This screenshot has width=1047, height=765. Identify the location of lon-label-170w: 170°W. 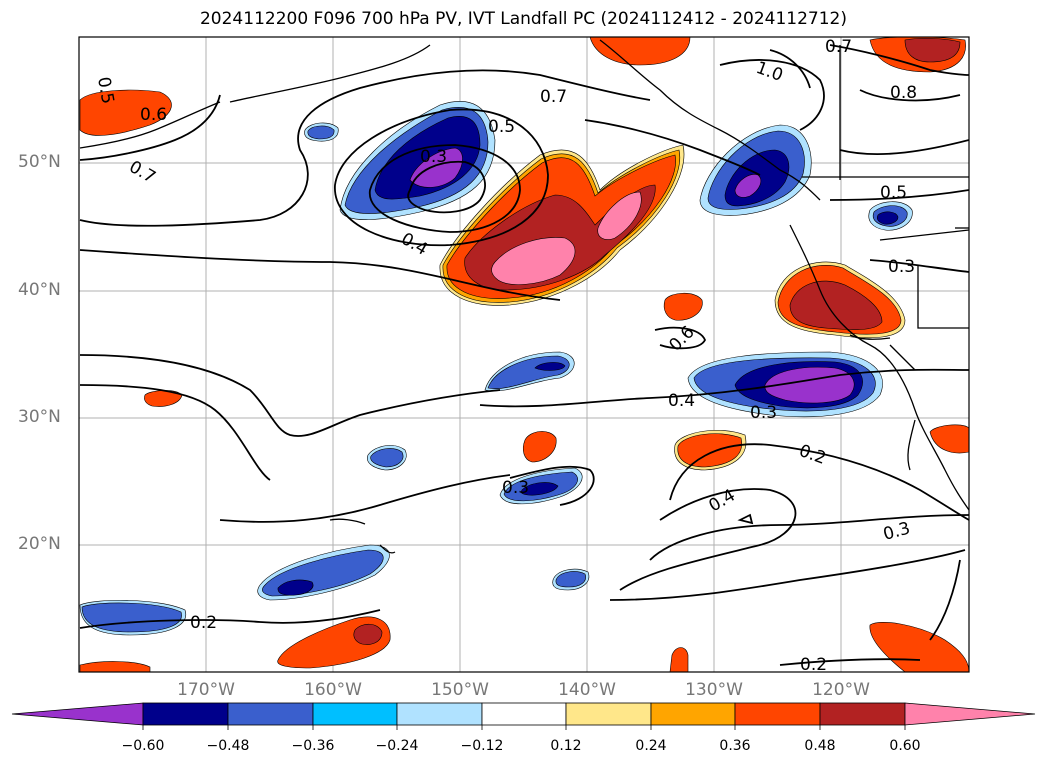
(206, 690).